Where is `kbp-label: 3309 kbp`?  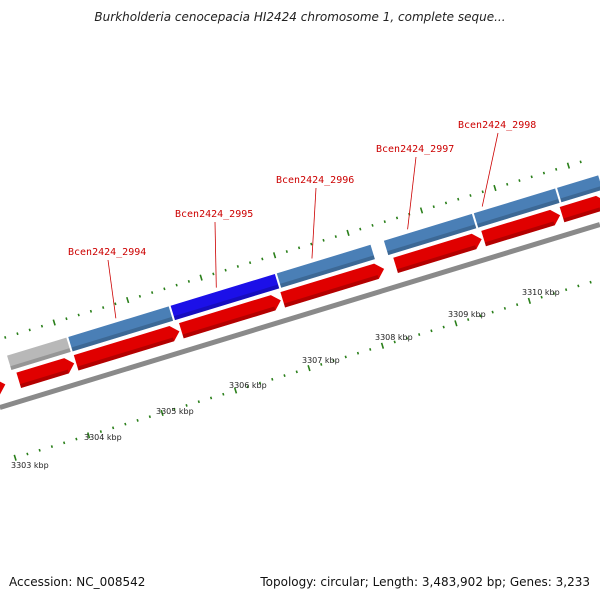
kbp-label: 3309 kbp is located at coordinates (467, 314).